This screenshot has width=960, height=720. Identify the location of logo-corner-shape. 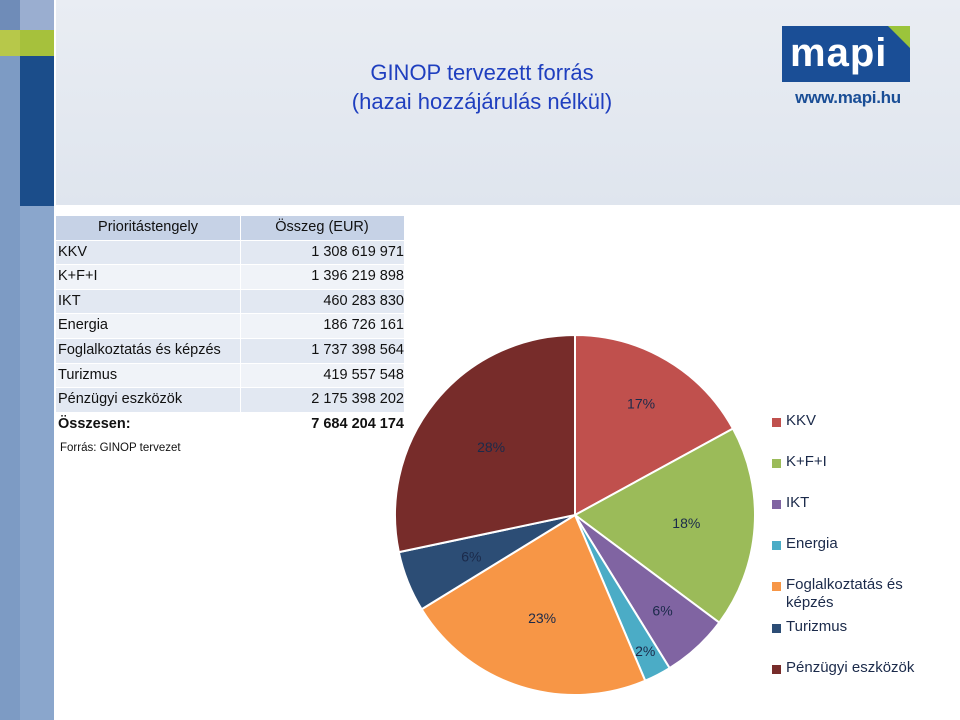
(899, 37).